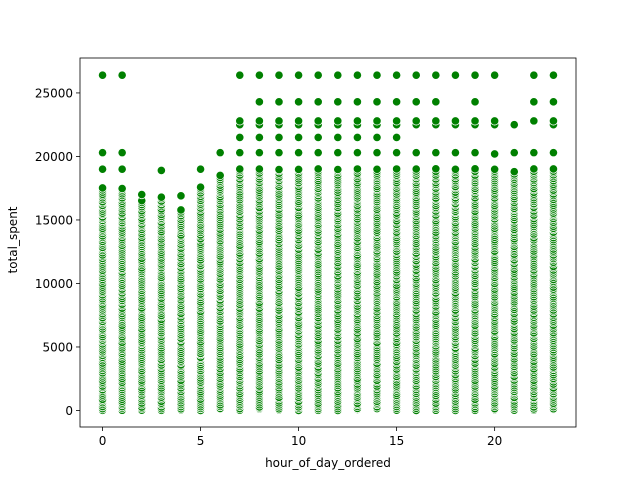 This screenshot has width=640, height=480. Describe the element at coordinates (494, 441) in the screenshot. I see `x-tick-label: 20` at that location.